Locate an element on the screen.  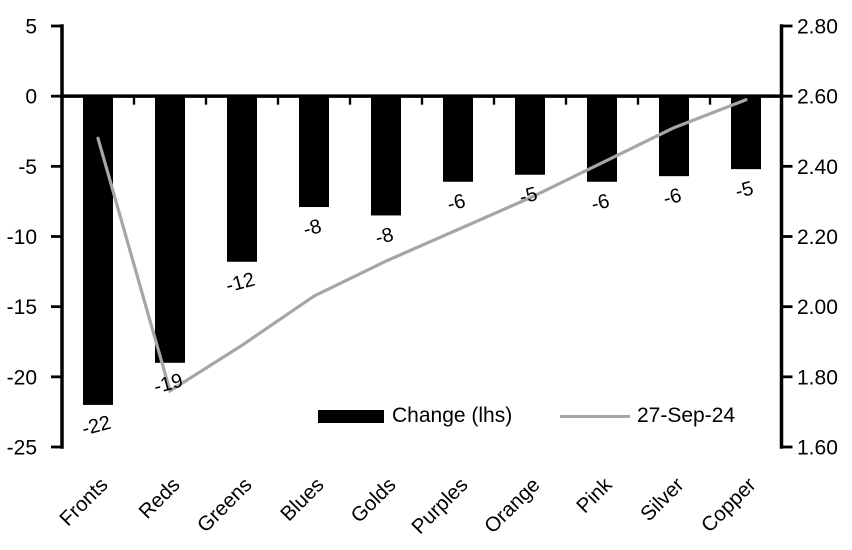
category-label-silver: Silver is located at coordinates (662, 499).